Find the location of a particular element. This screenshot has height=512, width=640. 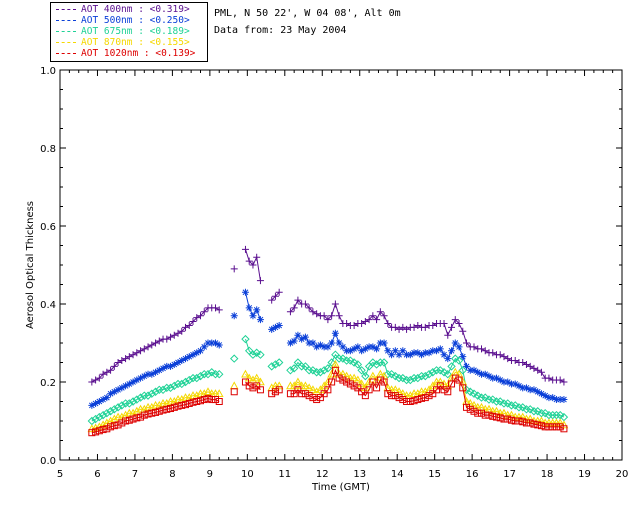

x-tick-label: 7 is located at coordinates (135, 474).